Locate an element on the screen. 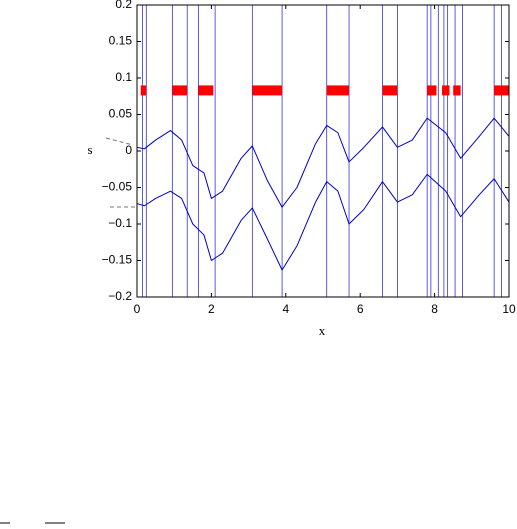  x-tick-label: 8 is located at coordinates (434, 309).